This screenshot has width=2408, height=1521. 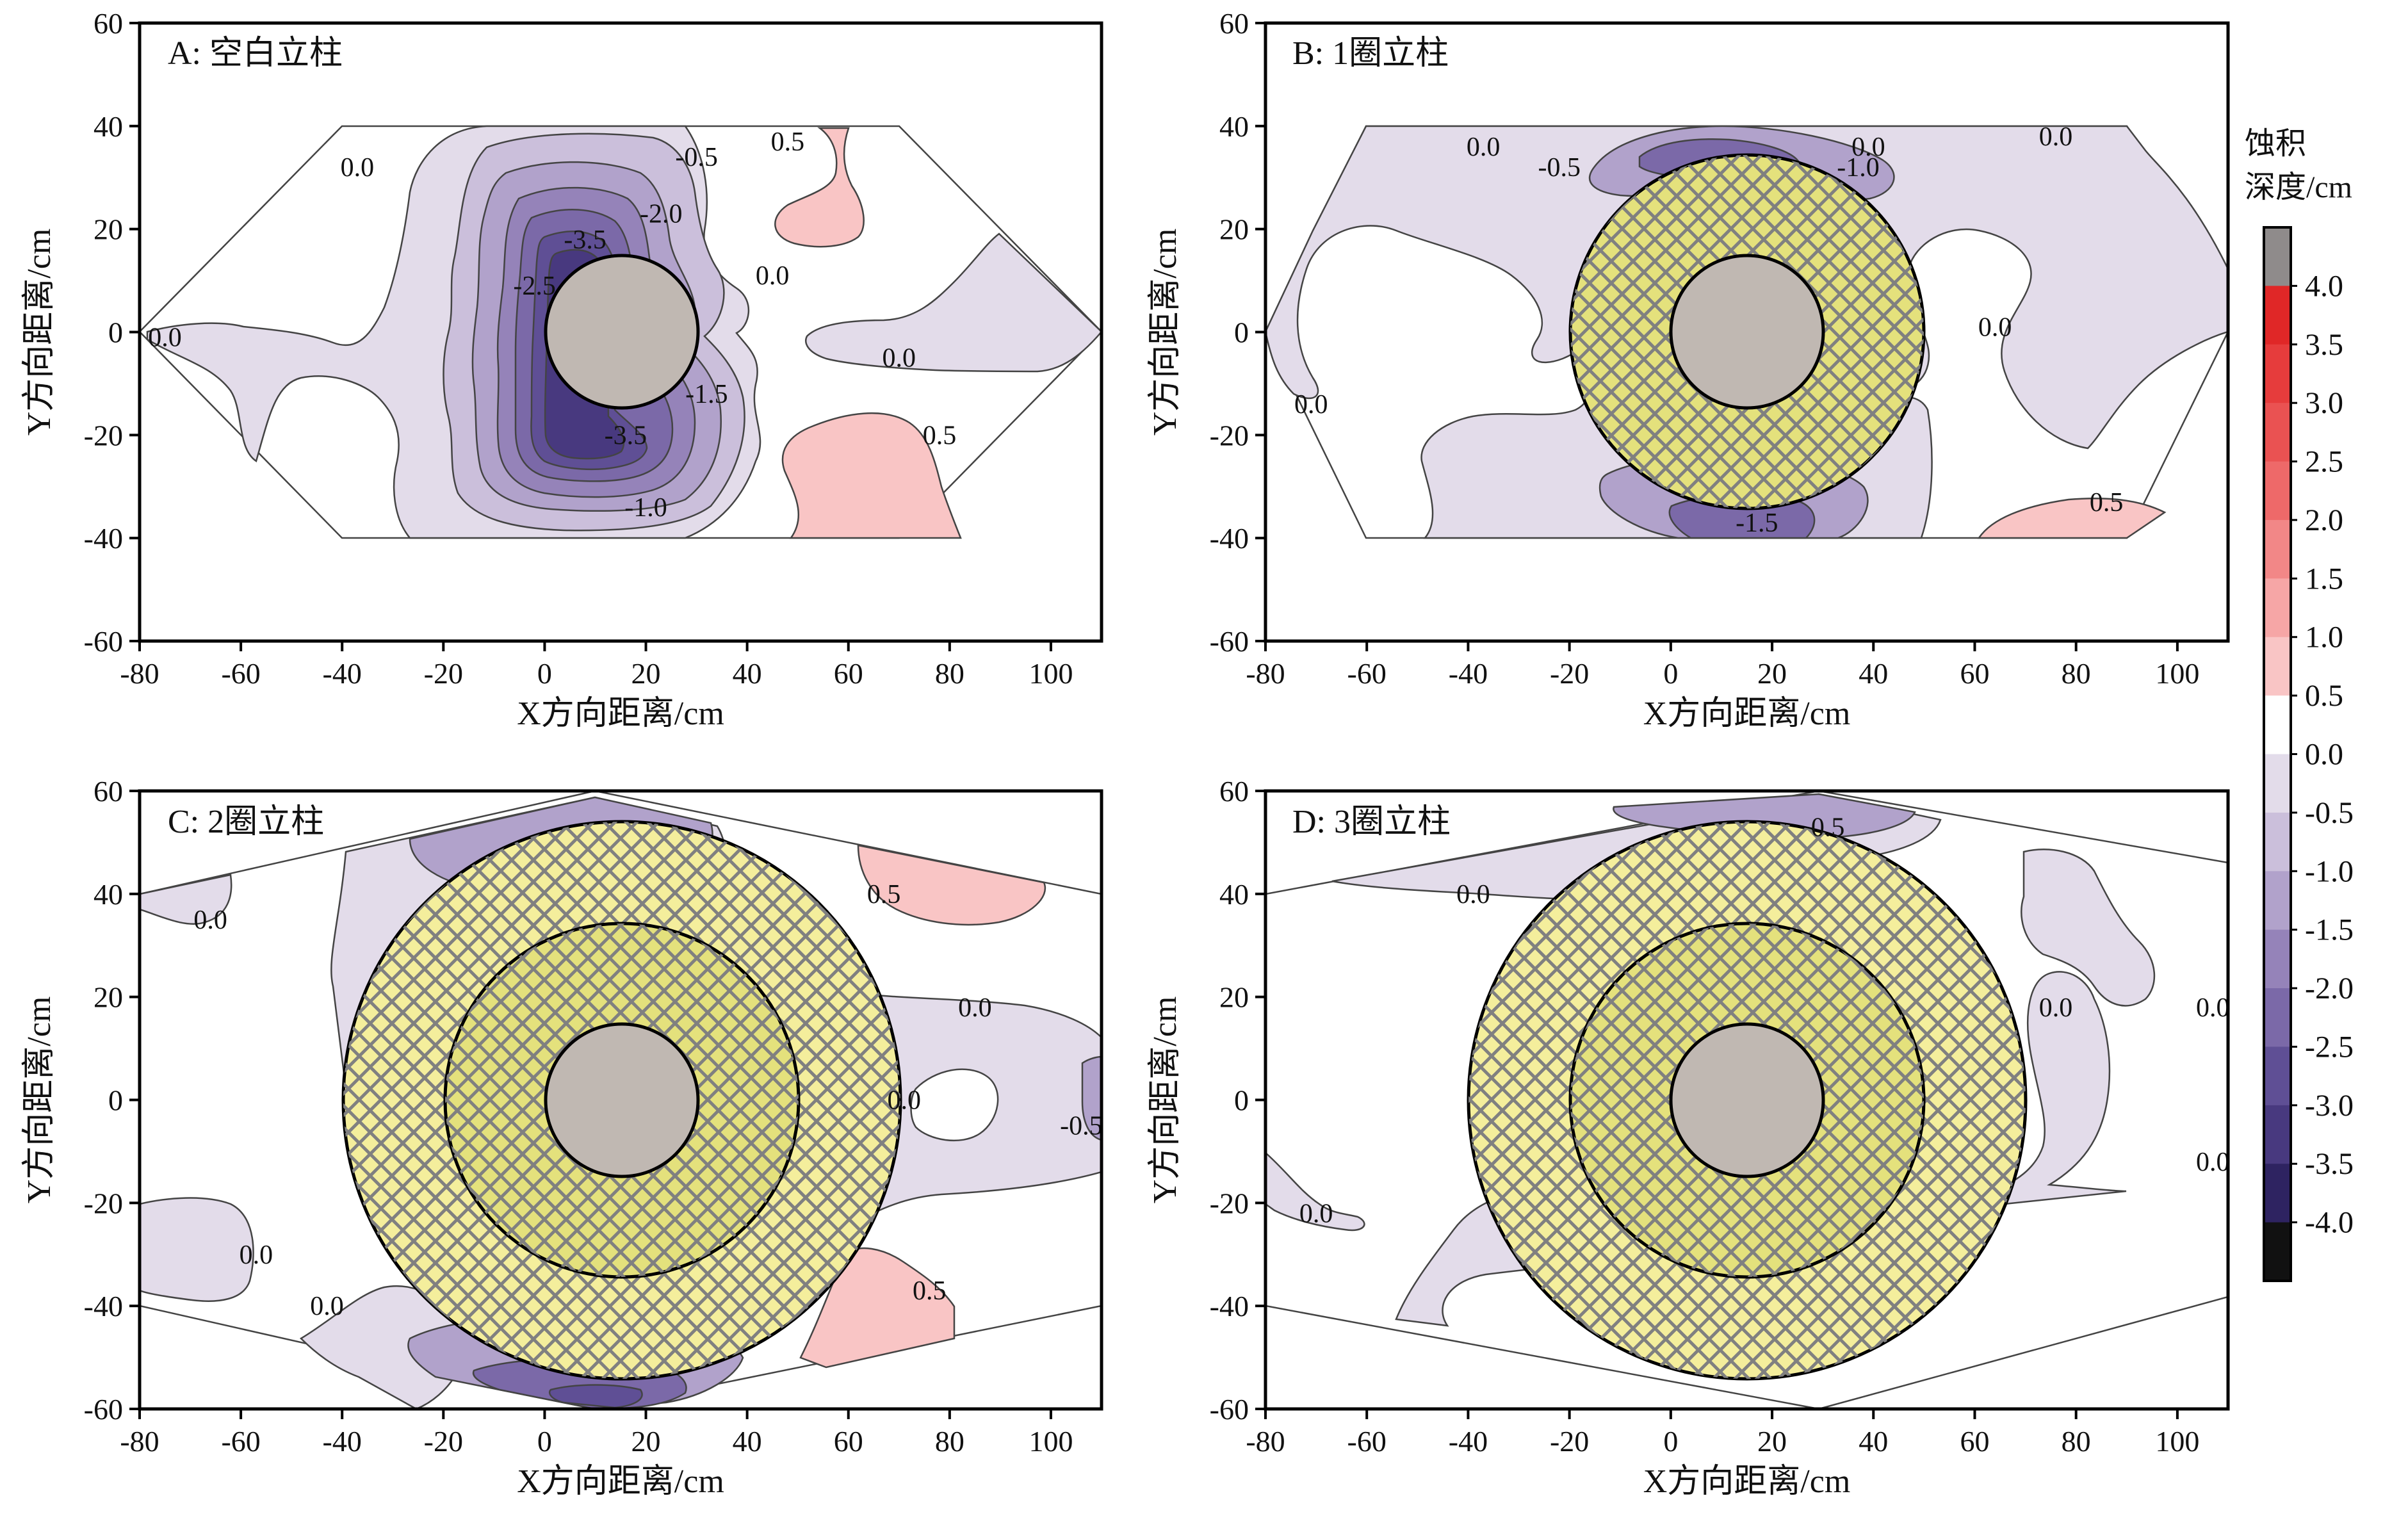 I want to click on colorbar-label: 3.5, so click(x=2324, y=345).